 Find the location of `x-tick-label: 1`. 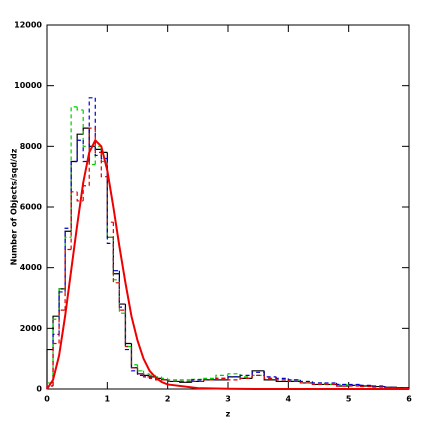

x-tick-label: 1 is located at coordinates (108, 399).